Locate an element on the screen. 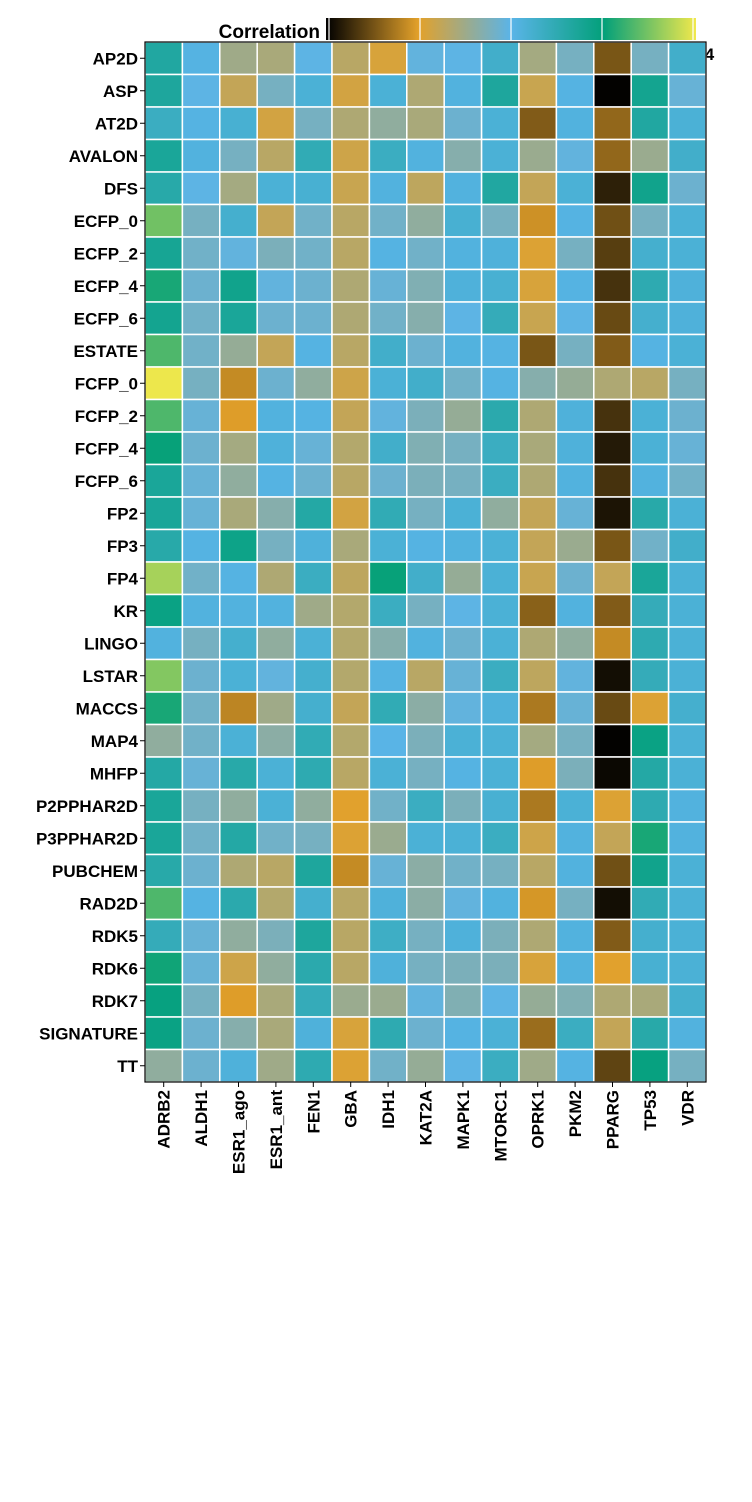 The image size is (752, 1502). column-label: ESR1_ant is located at coordinates (276, 1130).